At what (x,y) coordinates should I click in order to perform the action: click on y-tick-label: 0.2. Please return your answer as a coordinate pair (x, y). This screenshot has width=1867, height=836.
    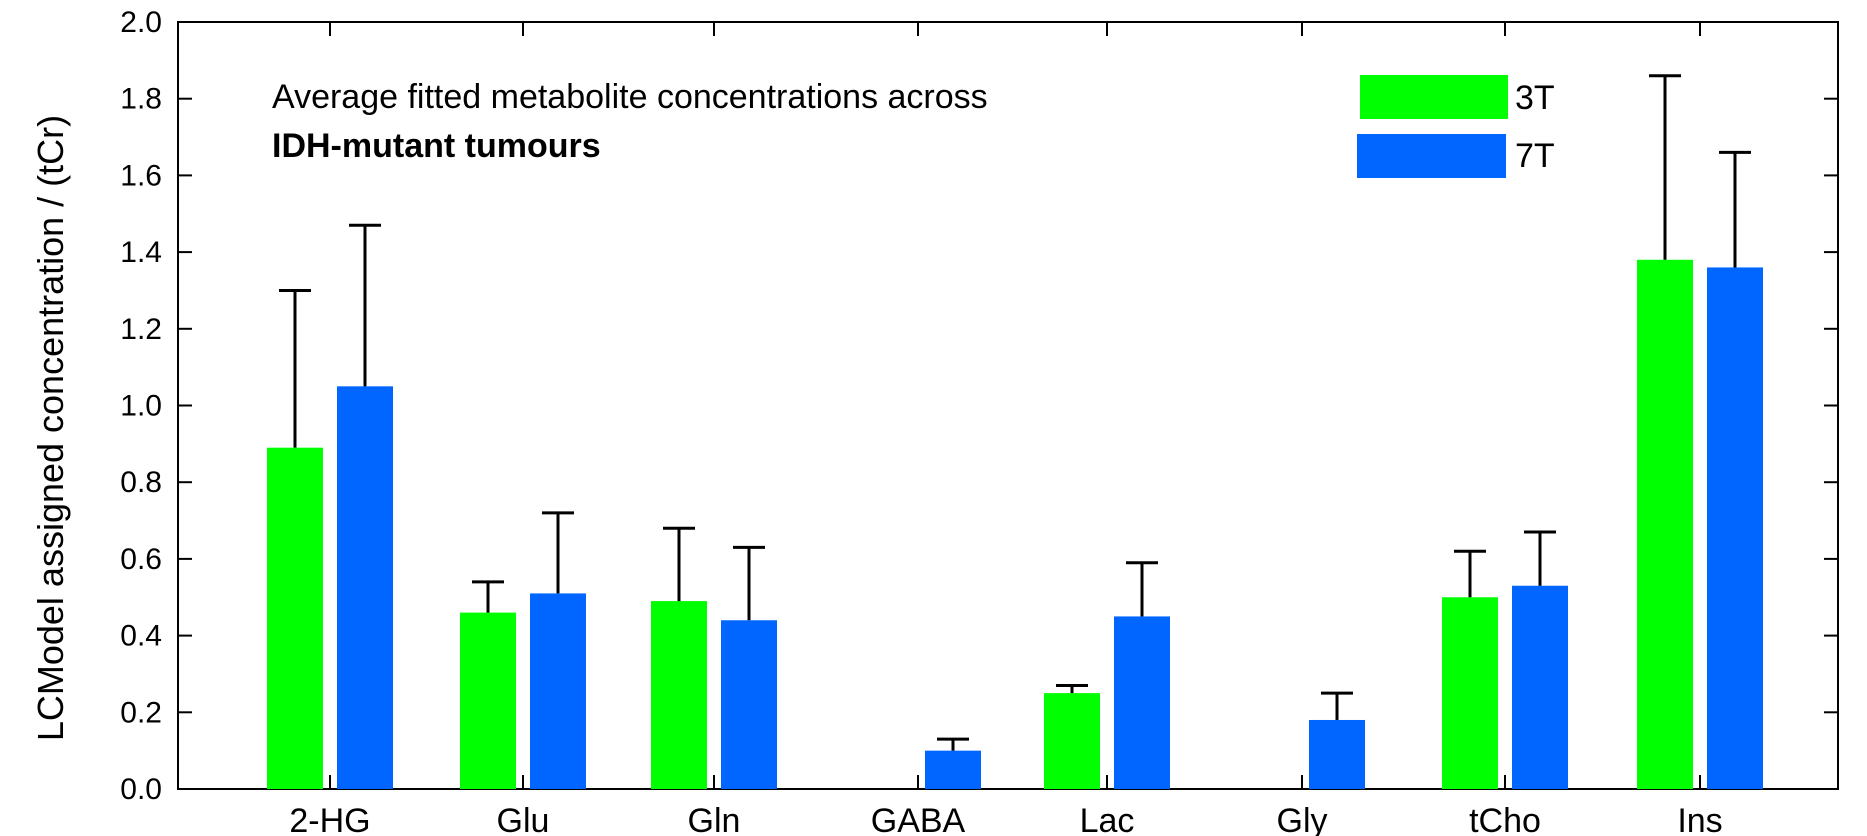
    Looking at the image, I should click on (141, 712).